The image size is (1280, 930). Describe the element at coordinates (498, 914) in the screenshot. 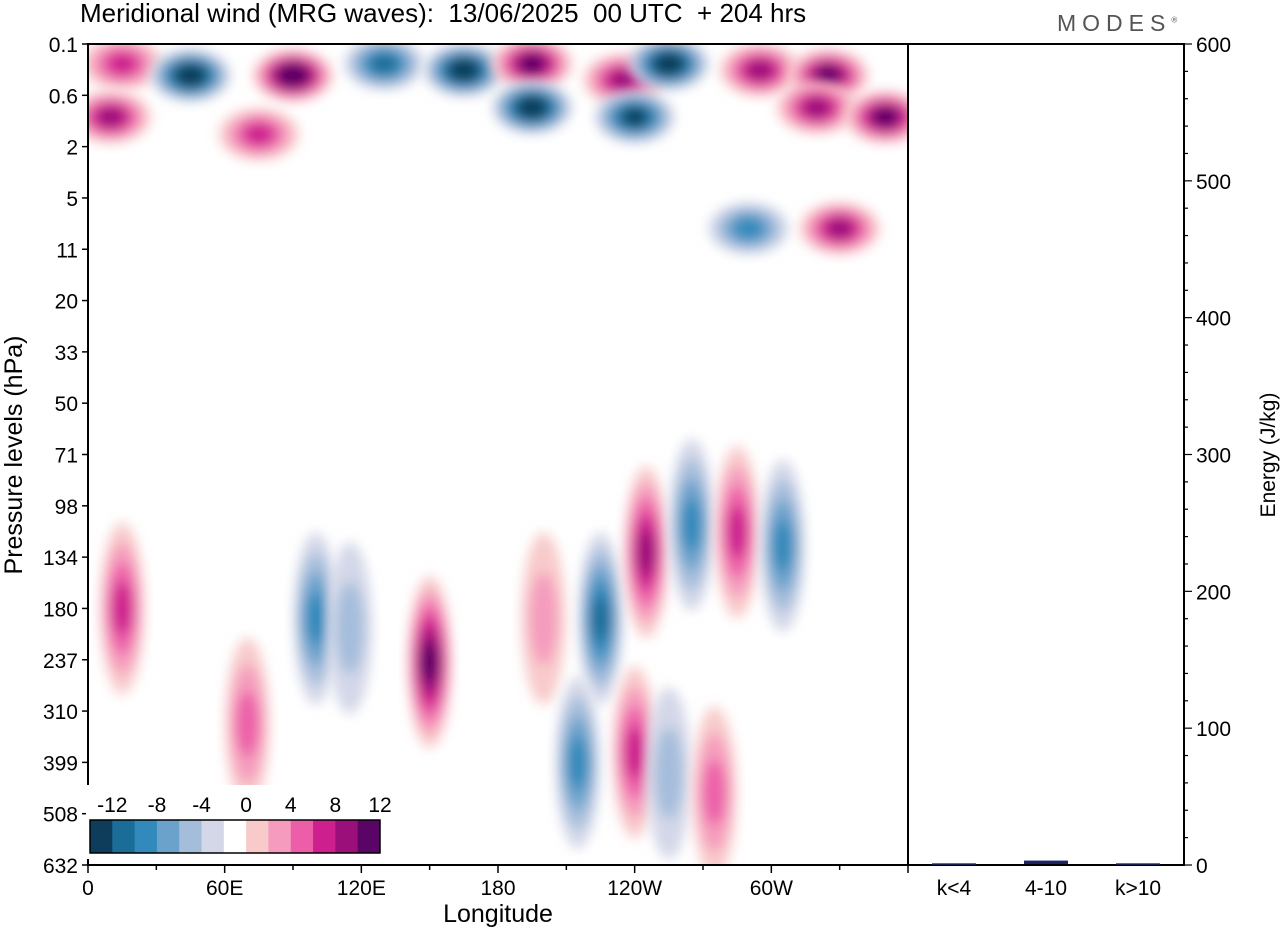

I see `x-axis-label: Longitude` at that location.